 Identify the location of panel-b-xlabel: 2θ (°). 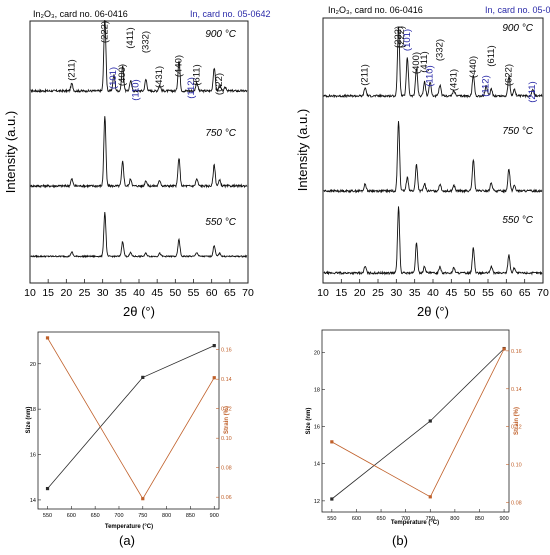
(433, 311).